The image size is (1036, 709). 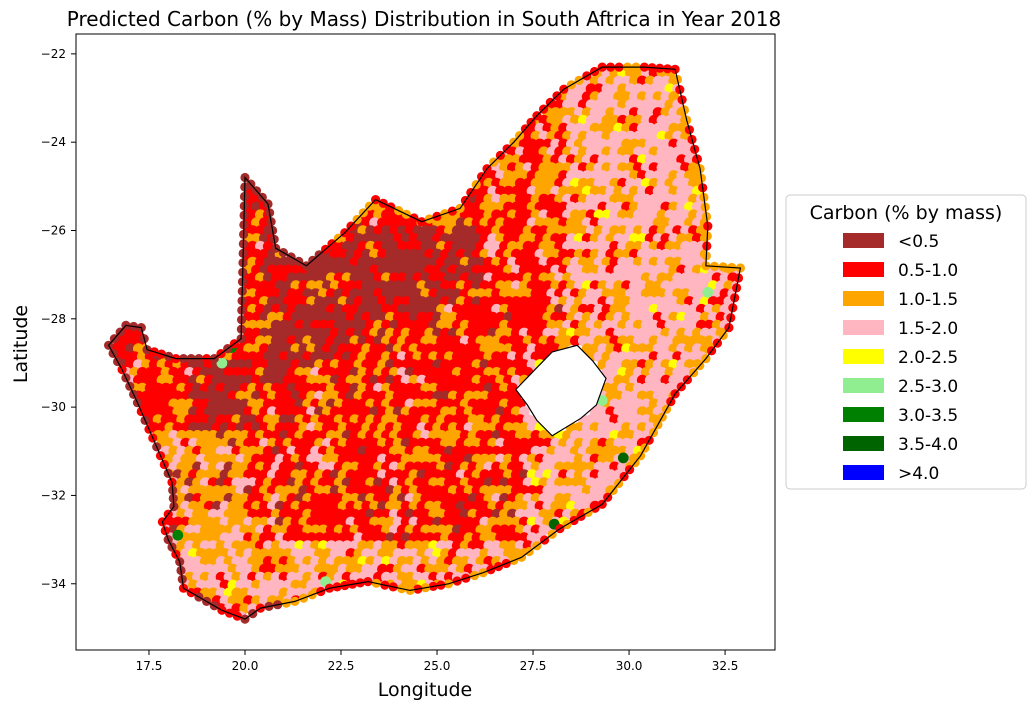 What do you see at coordinates (906, 213) in the screenshot?
I see `legend-title: Carbon (% by mass)` at bounding box center [906, 213].